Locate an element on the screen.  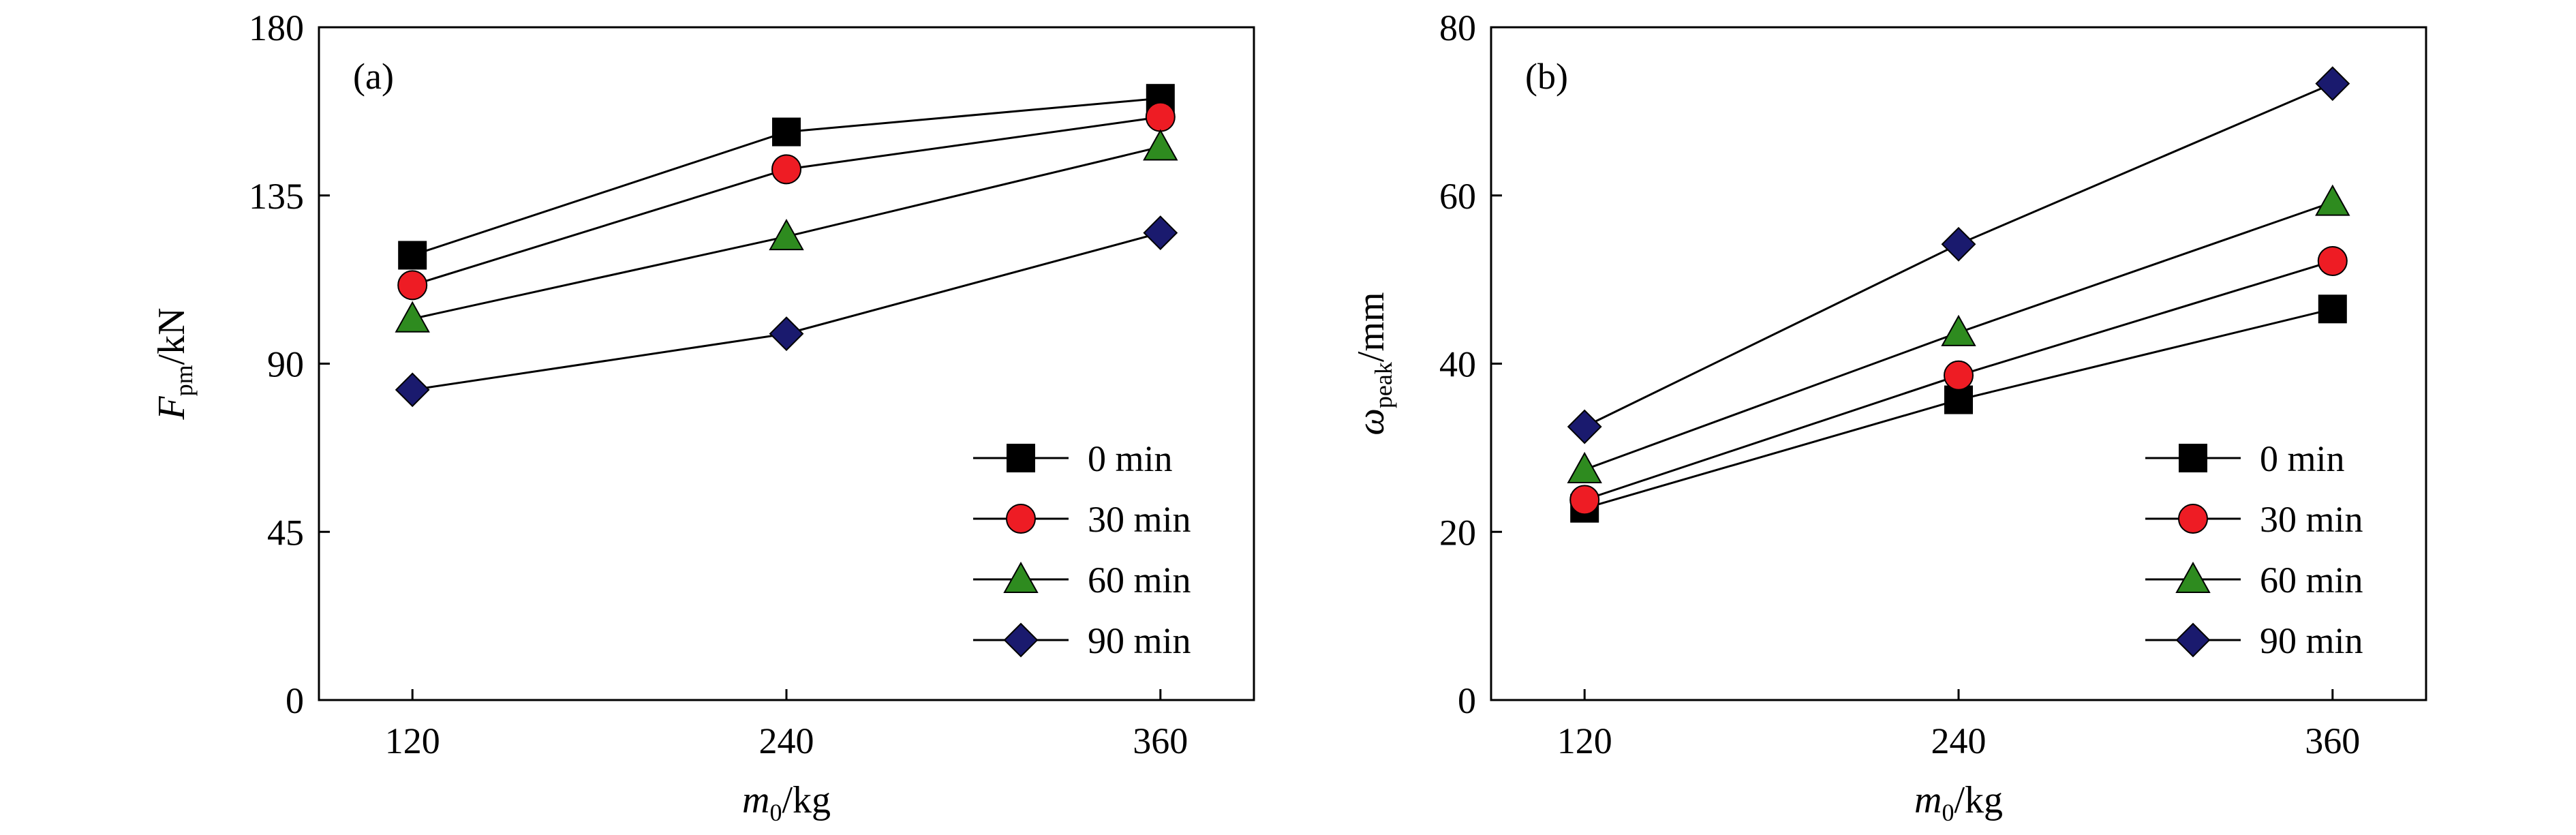
y-axis-label: Fpm/kN is located at coordinates (175, 363).